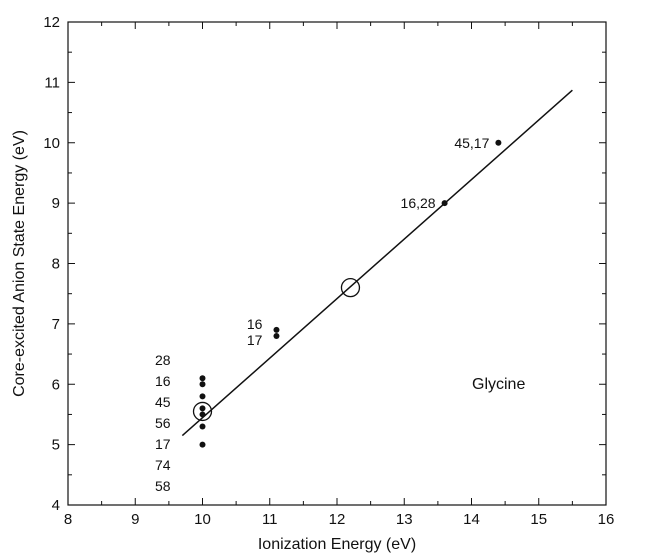 This screenshot has width=652, height=554. I want to click on stacked-label: 74, so click(163, 465).